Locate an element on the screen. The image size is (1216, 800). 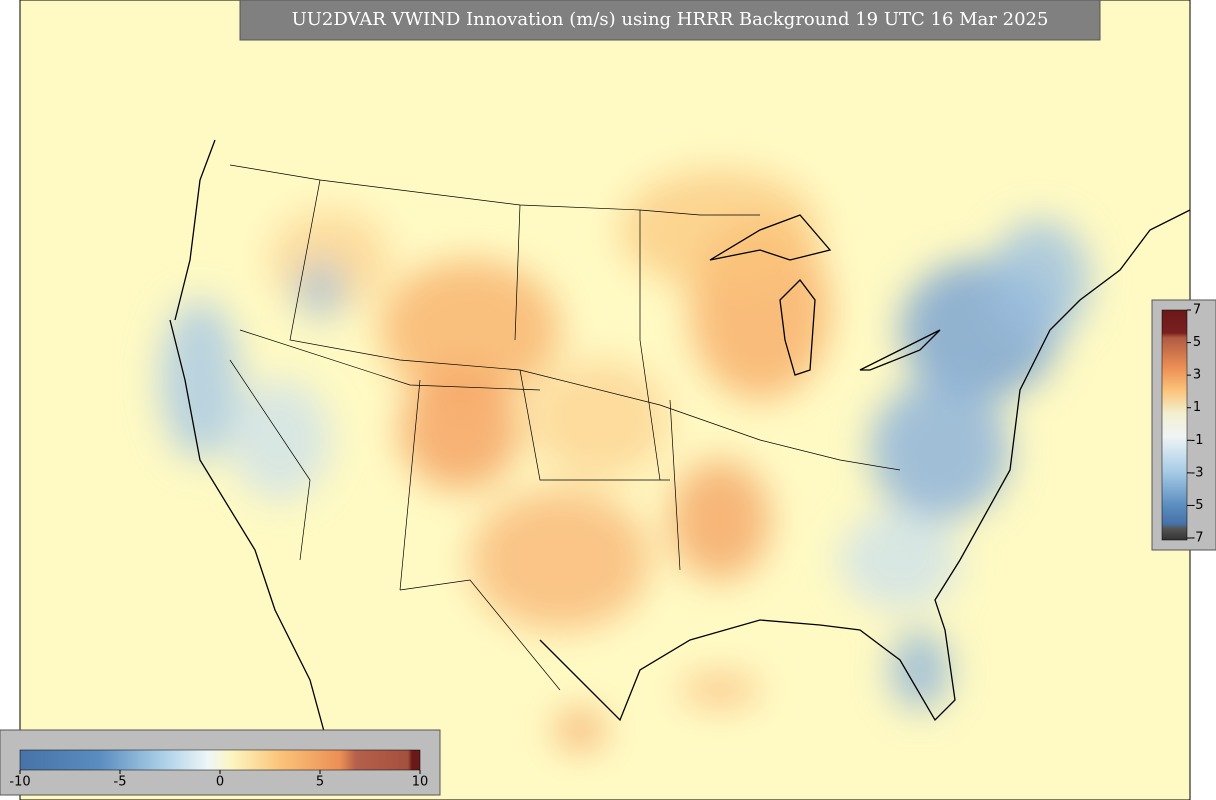
tick-label: 7 is located at coordinates (1197, 310).